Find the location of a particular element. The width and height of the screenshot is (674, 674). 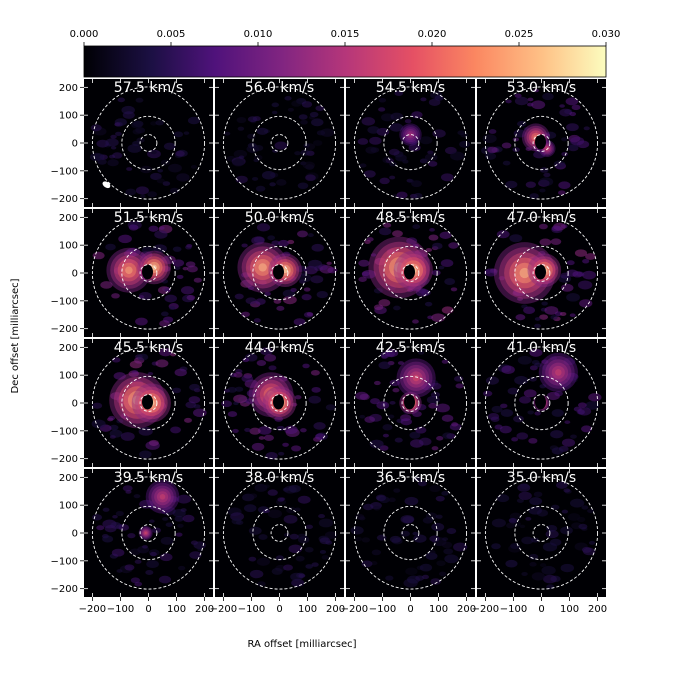

y-tick-label: −200 is located at coordinates (64, 329).